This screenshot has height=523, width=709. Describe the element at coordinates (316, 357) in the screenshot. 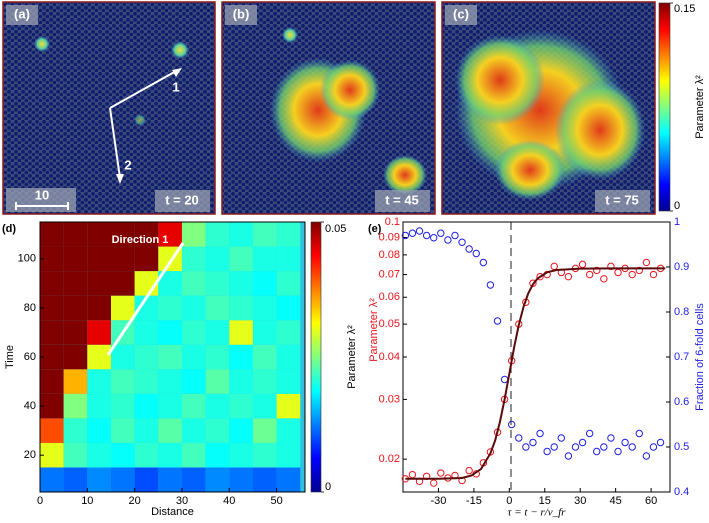

I see `colorbar` at that location.